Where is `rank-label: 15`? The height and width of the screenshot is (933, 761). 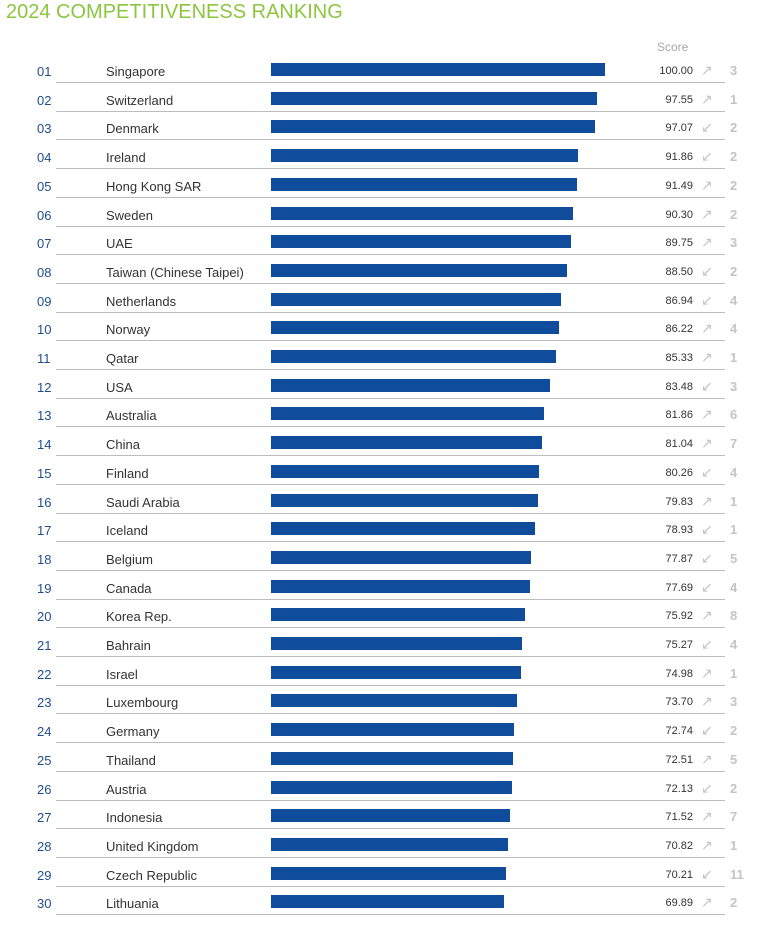 rank-label: 15 is located at coordinates (44, 473).